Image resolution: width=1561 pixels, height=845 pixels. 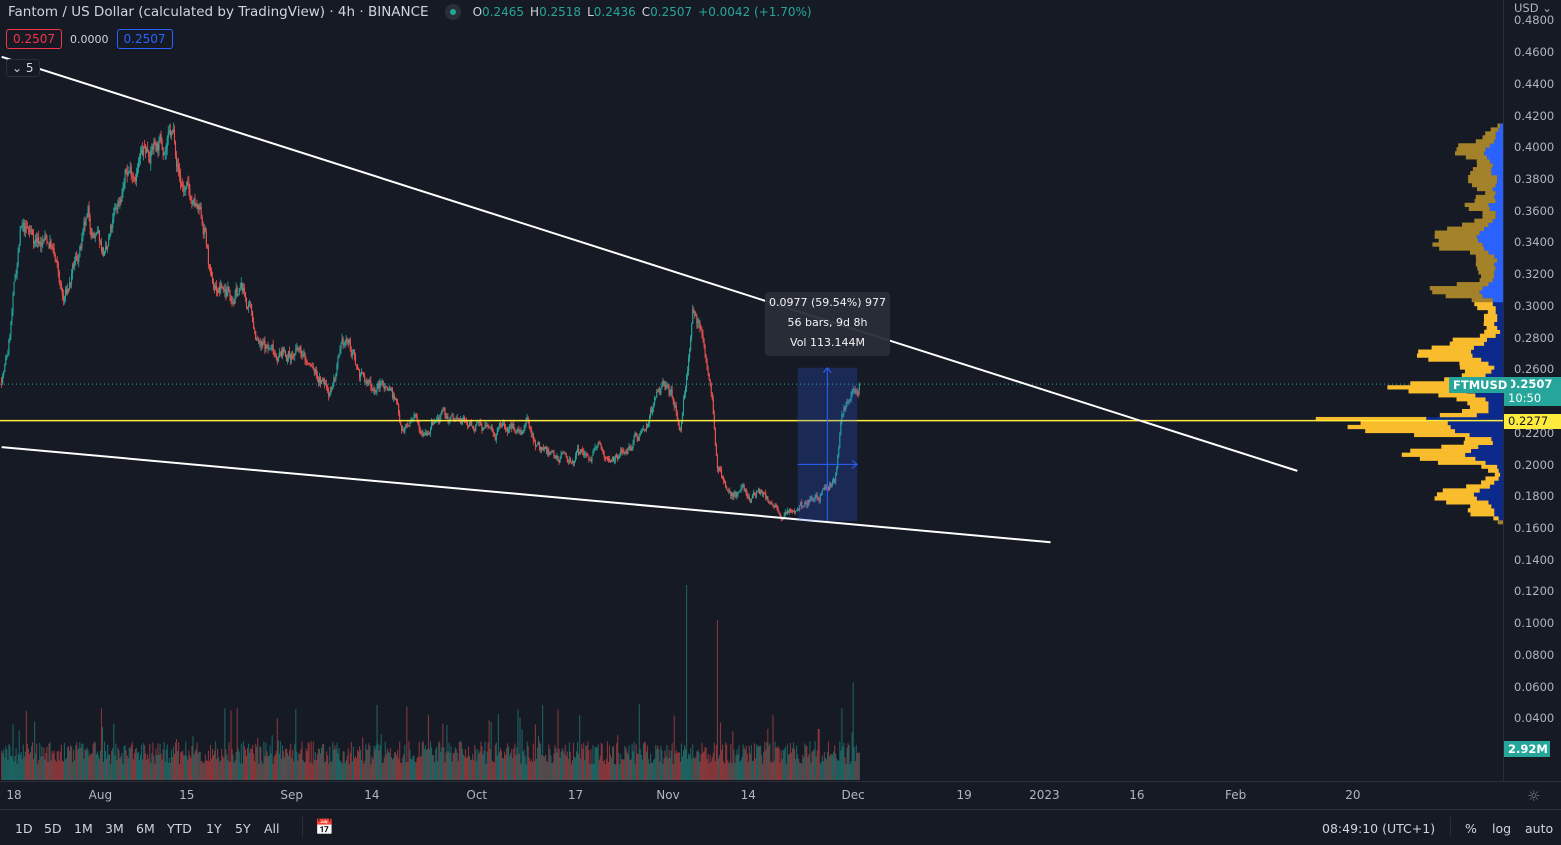 What do you see at coordinates (243, 828) in the screenshot?
I see `range-5y: 5Y` at bounding box center [243, 828].